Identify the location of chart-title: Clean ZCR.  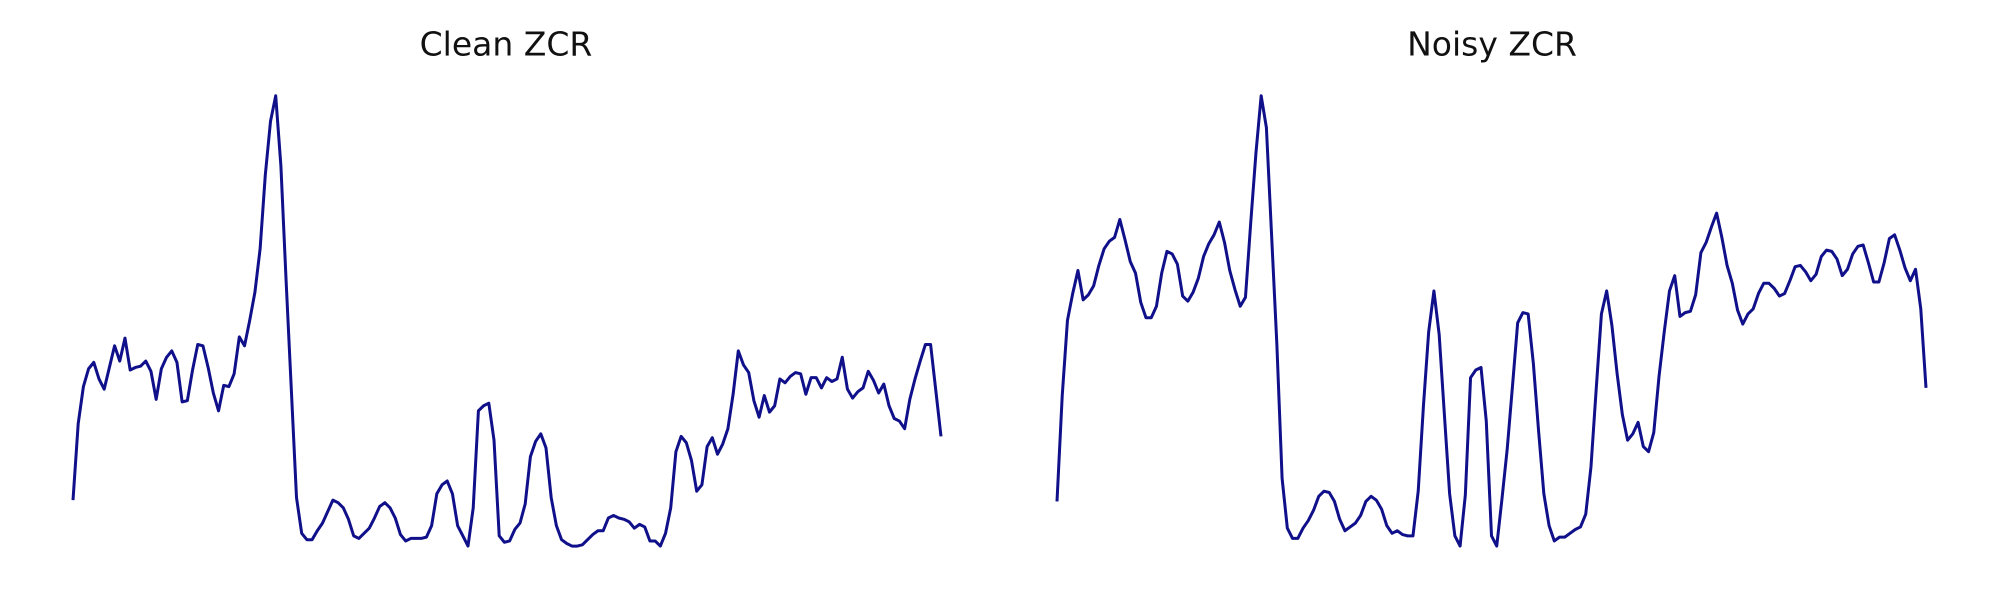
(506, 44).